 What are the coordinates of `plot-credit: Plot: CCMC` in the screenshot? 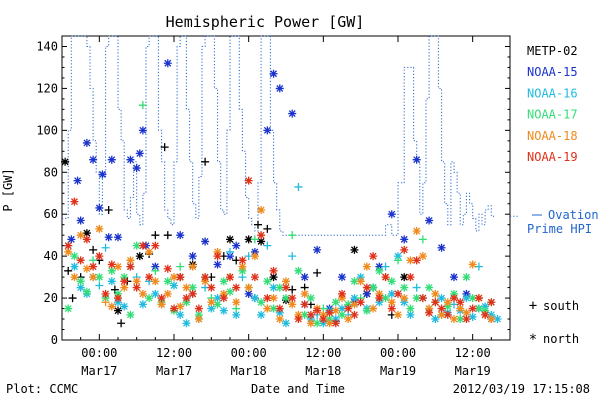 It's located at (42, 389).